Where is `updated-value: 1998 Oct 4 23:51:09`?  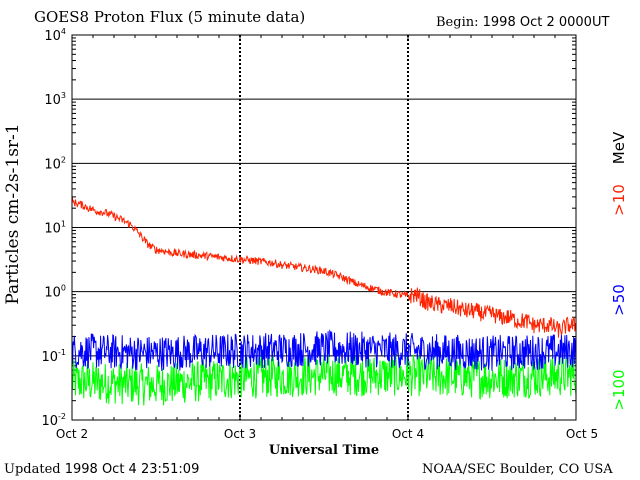 updated-value: 1998 Oct 4 23:51:09 is located at coordinates (132, 469).